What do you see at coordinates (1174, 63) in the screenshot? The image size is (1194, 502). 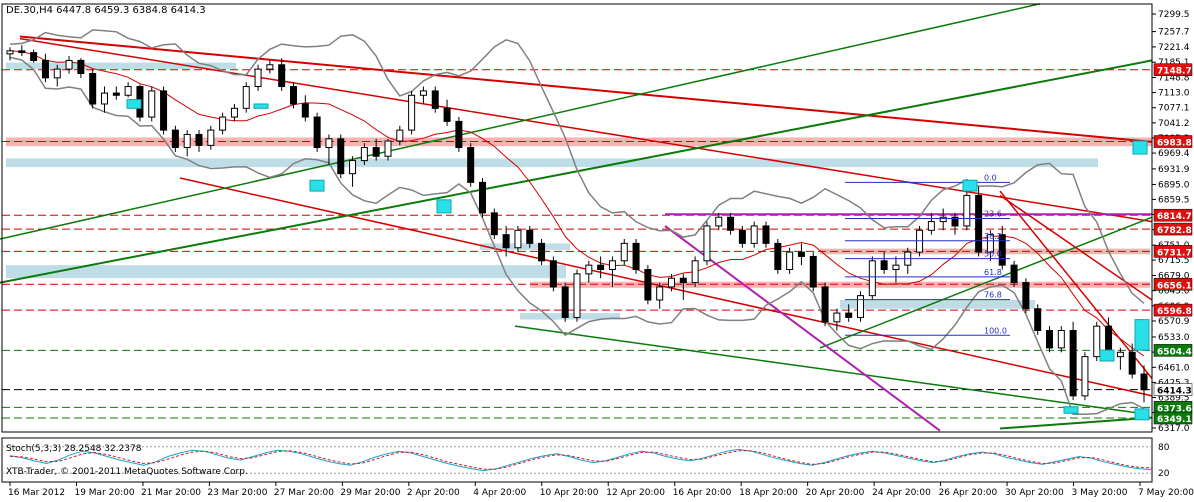 I see `y-tick-label: 7185.1` at bounding box center [1174, 63].